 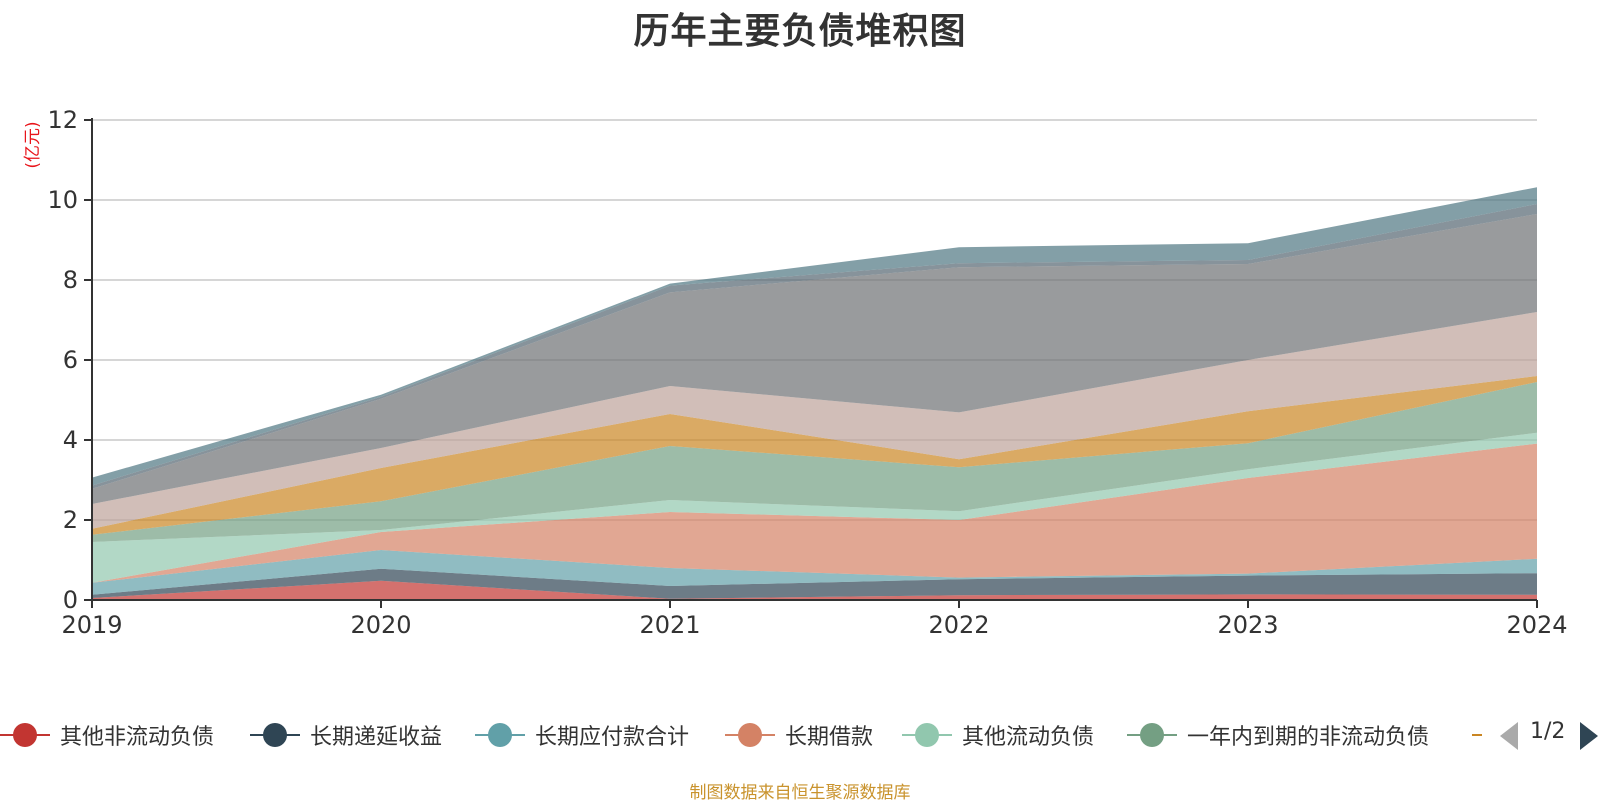 I want to click on data-source-note: 制图数据来自恒生聚源数据库, so click(x=800, y=791).